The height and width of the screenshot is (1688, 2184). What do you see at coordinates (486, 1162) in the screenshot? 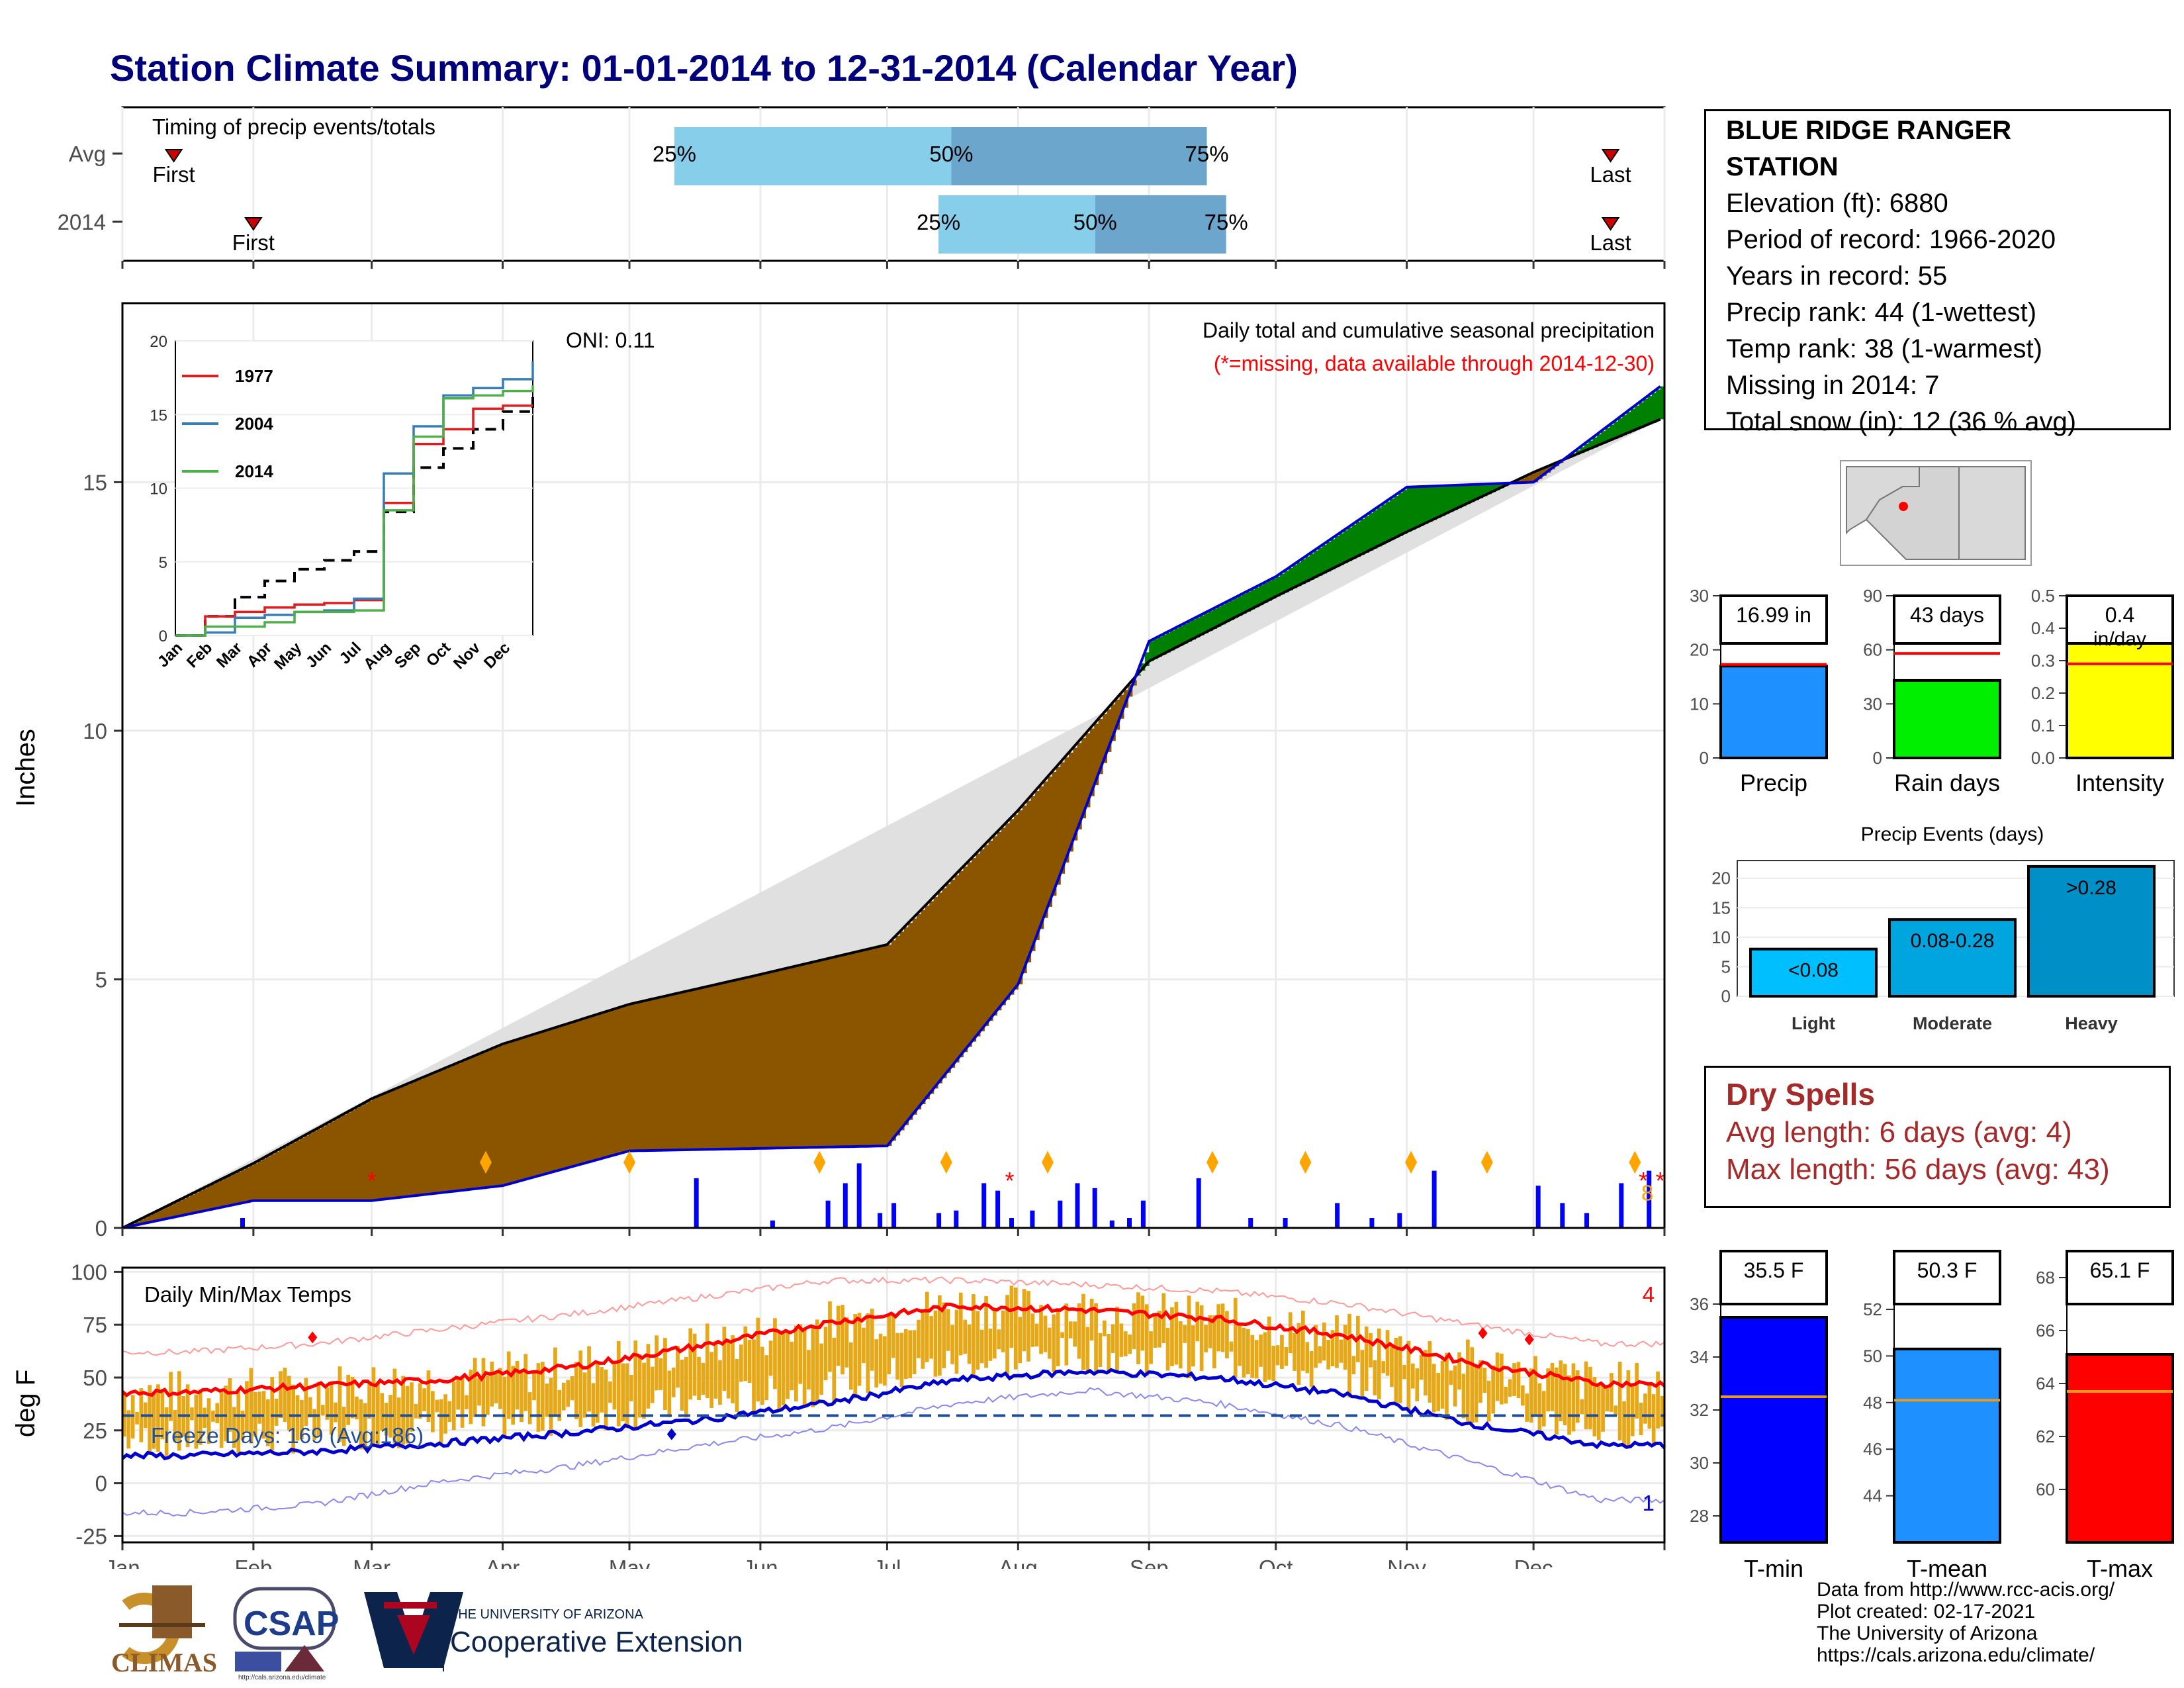
I see `heavy-event-marker` at bounding box center [486, 1162].